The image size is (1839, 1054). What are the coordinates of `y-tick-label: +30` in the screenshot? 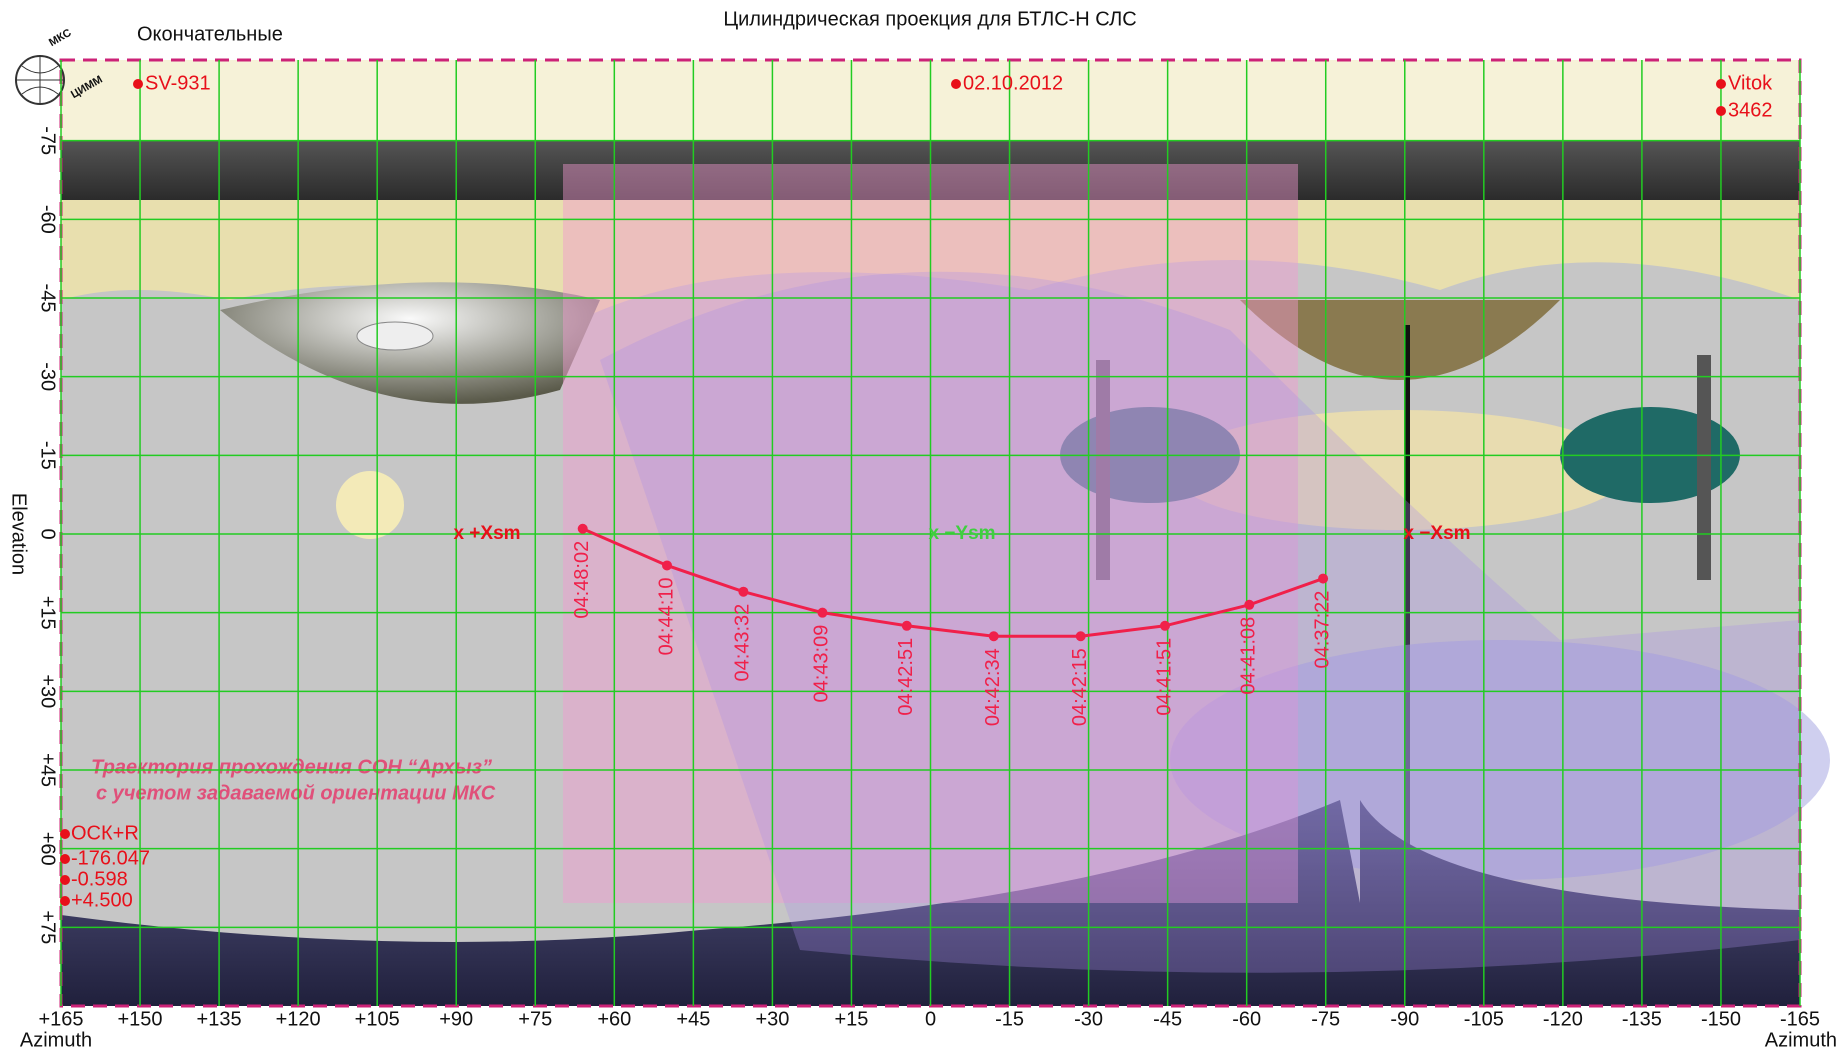 It's located at (48, 691).